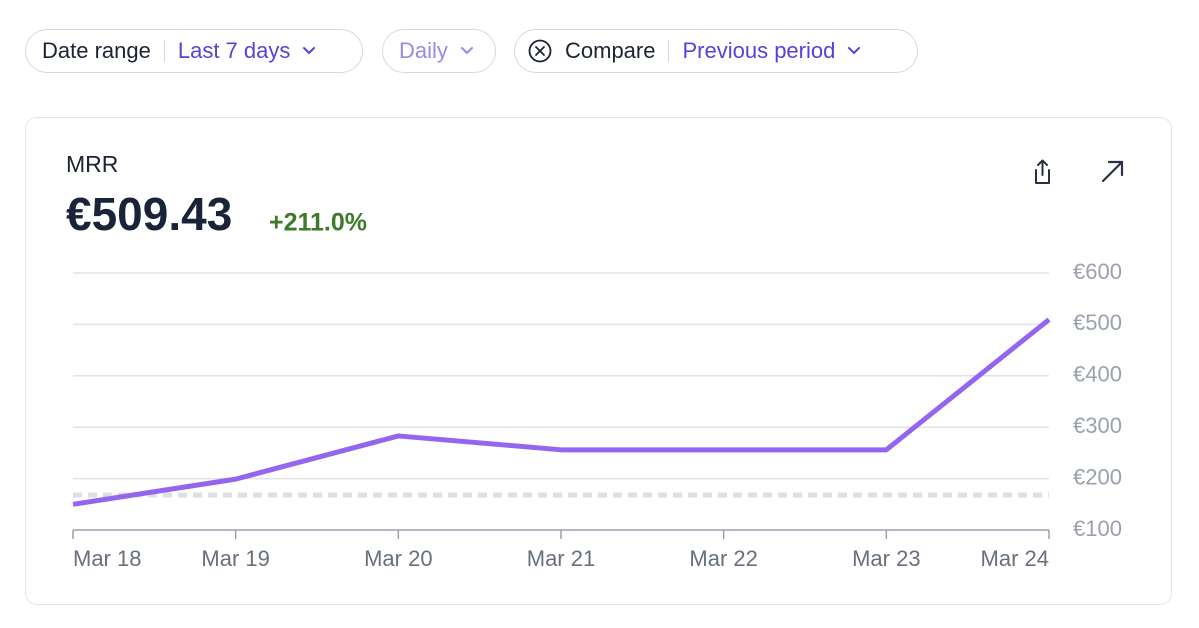 The height and width of the screenshot is (628, 1199). I want to click on x-tick-label: Mar 20, so click(398, 558).